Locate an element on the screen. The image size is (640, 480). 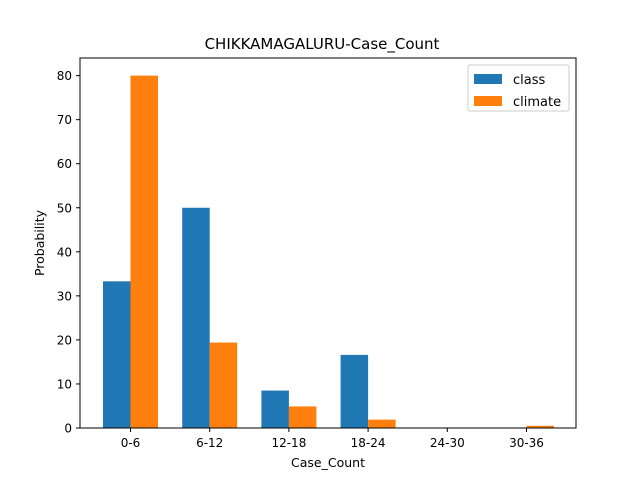
y-axis-label: Probability is located at coordinates (39, 242).